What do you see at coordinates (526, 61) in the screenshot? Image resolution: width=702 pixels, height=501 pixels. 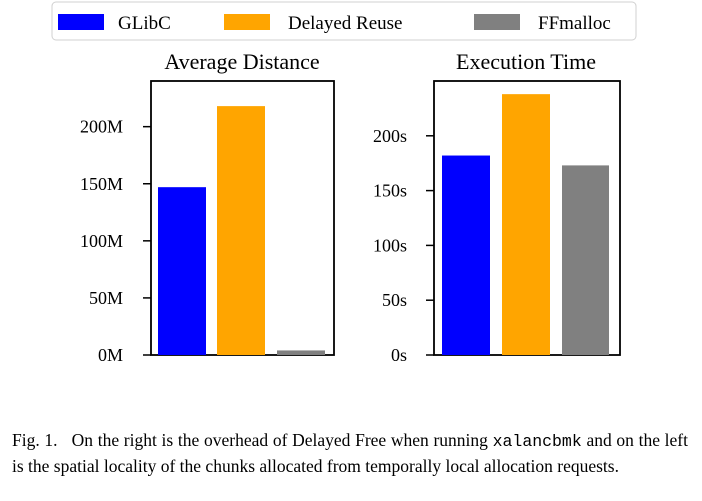 I see `chart-title-execution-time: Execution Time` at bounding box center [526, 61].